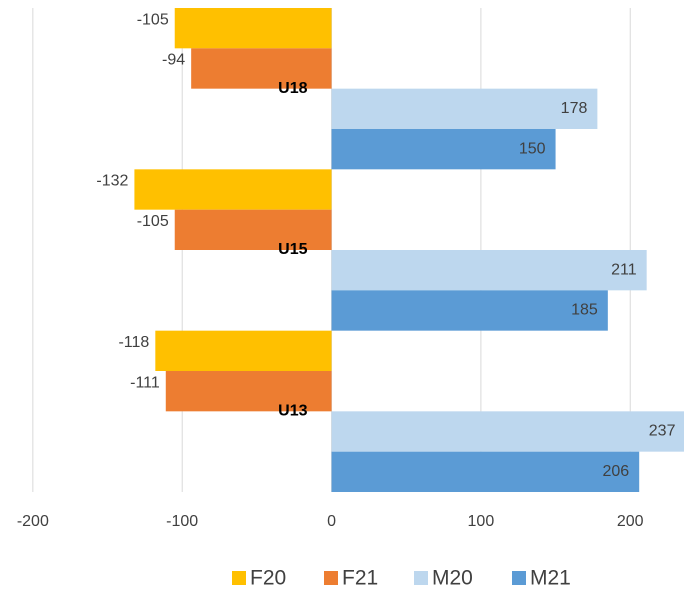  Describe the element at coordinates (292, 88) in the screenshot. I see `category-label: U18` at that location.